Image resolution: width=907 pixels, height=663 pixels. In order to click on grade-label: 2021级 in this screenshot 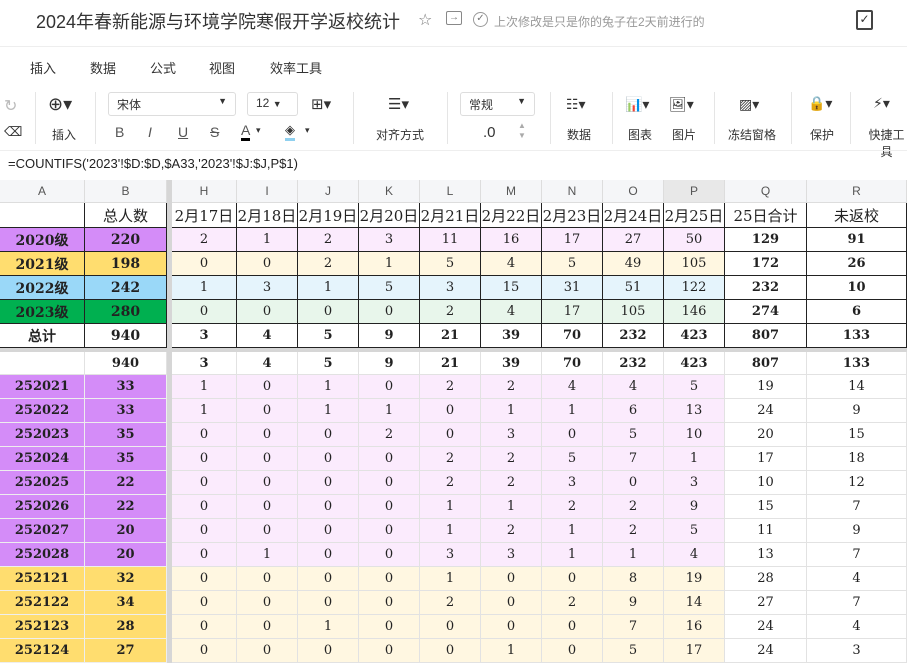, I will do `click(42, 264)`.